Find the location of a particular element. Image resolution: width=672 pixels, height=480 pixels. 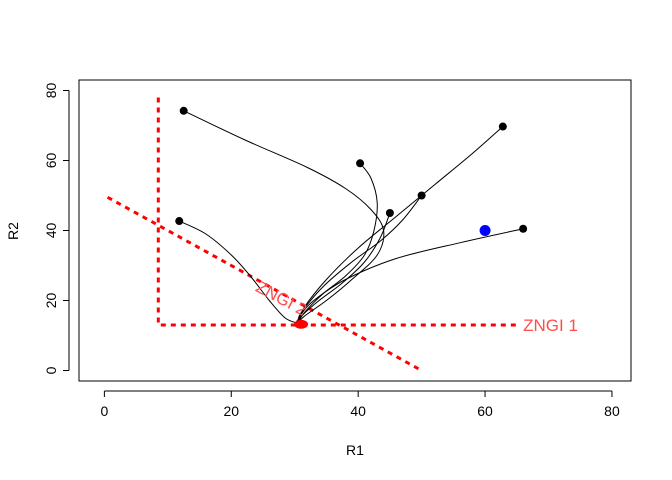

x-axis-label: R1 is located at coordinates (355, 450).